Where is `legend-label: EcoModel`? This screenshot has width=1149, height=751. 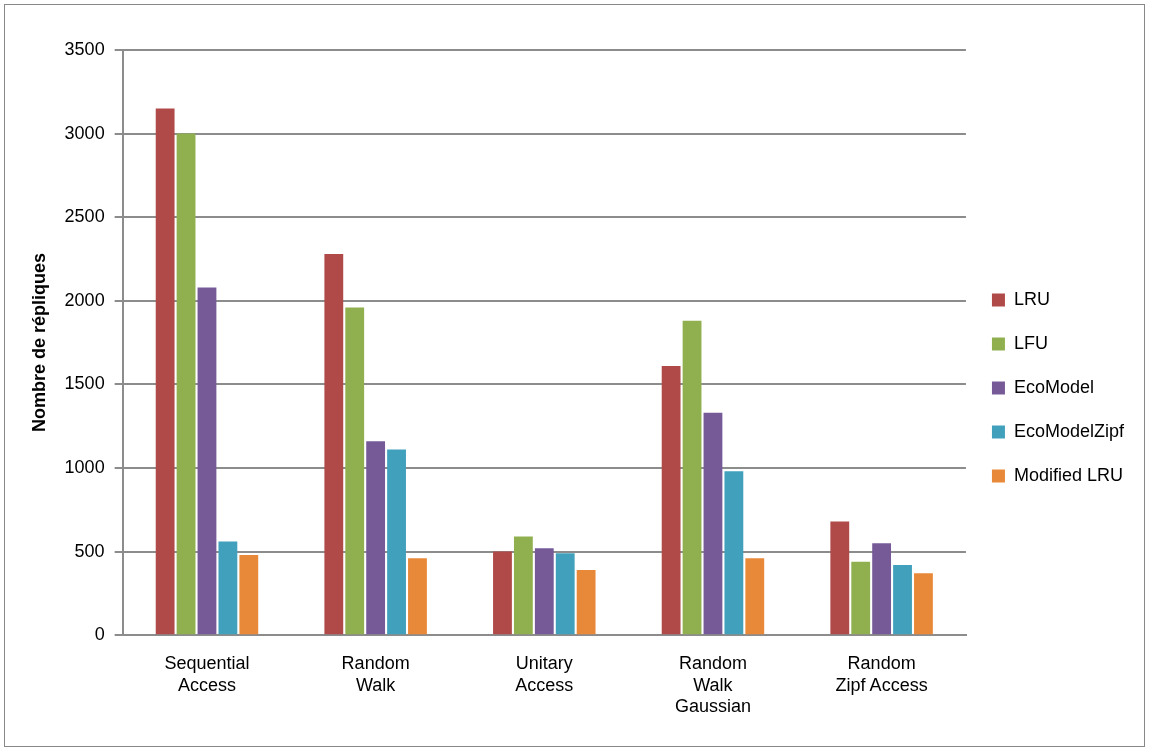 legend-label: EcoModel is located at coordinates (1053, 386).